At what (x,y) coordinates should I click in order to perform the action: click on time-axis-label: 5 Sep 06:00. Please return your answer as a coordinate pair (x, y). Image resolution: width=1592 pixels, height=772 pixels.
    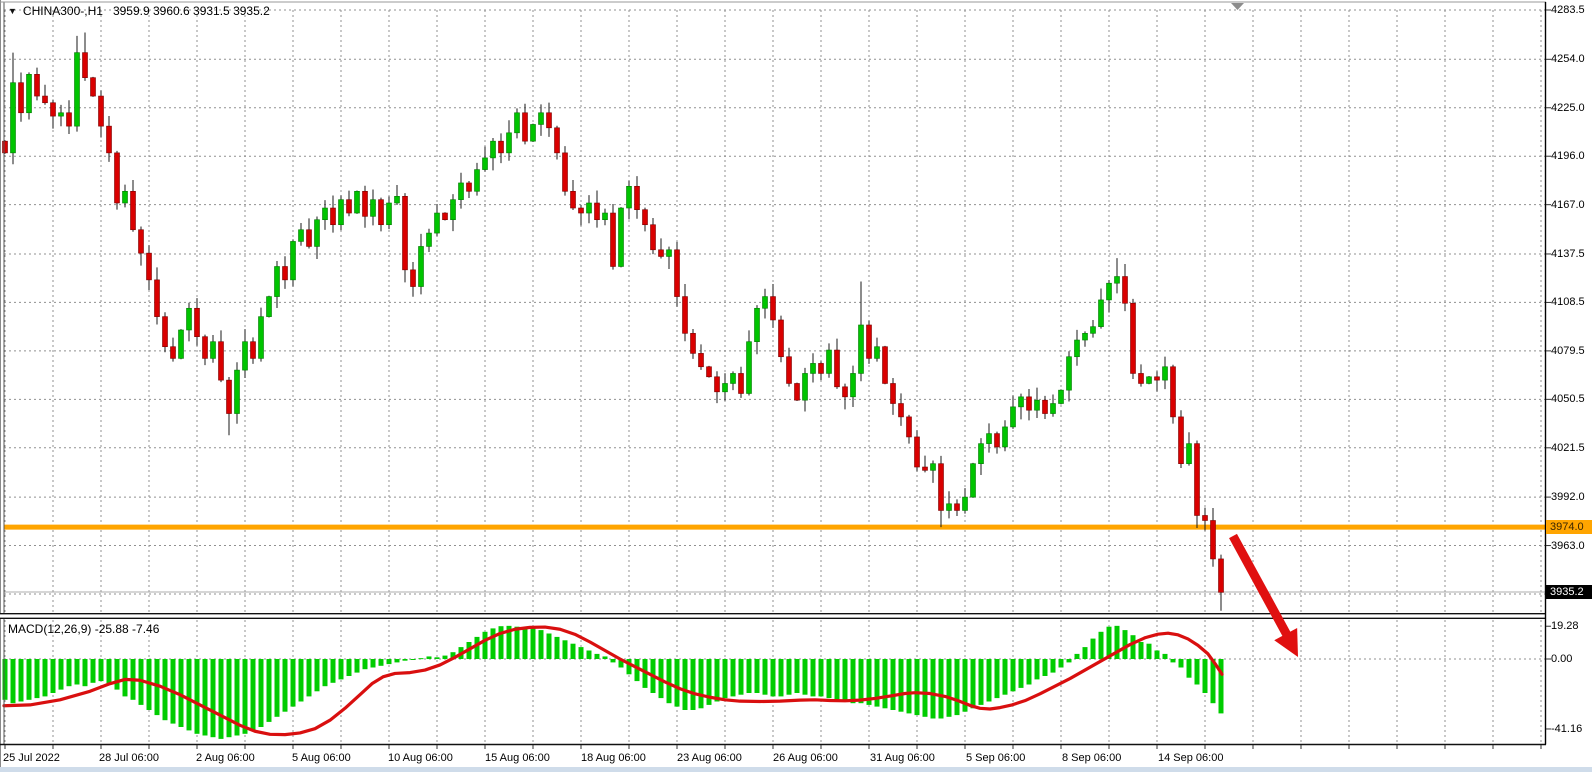
    Looking at the image, I should click on (996, 758).